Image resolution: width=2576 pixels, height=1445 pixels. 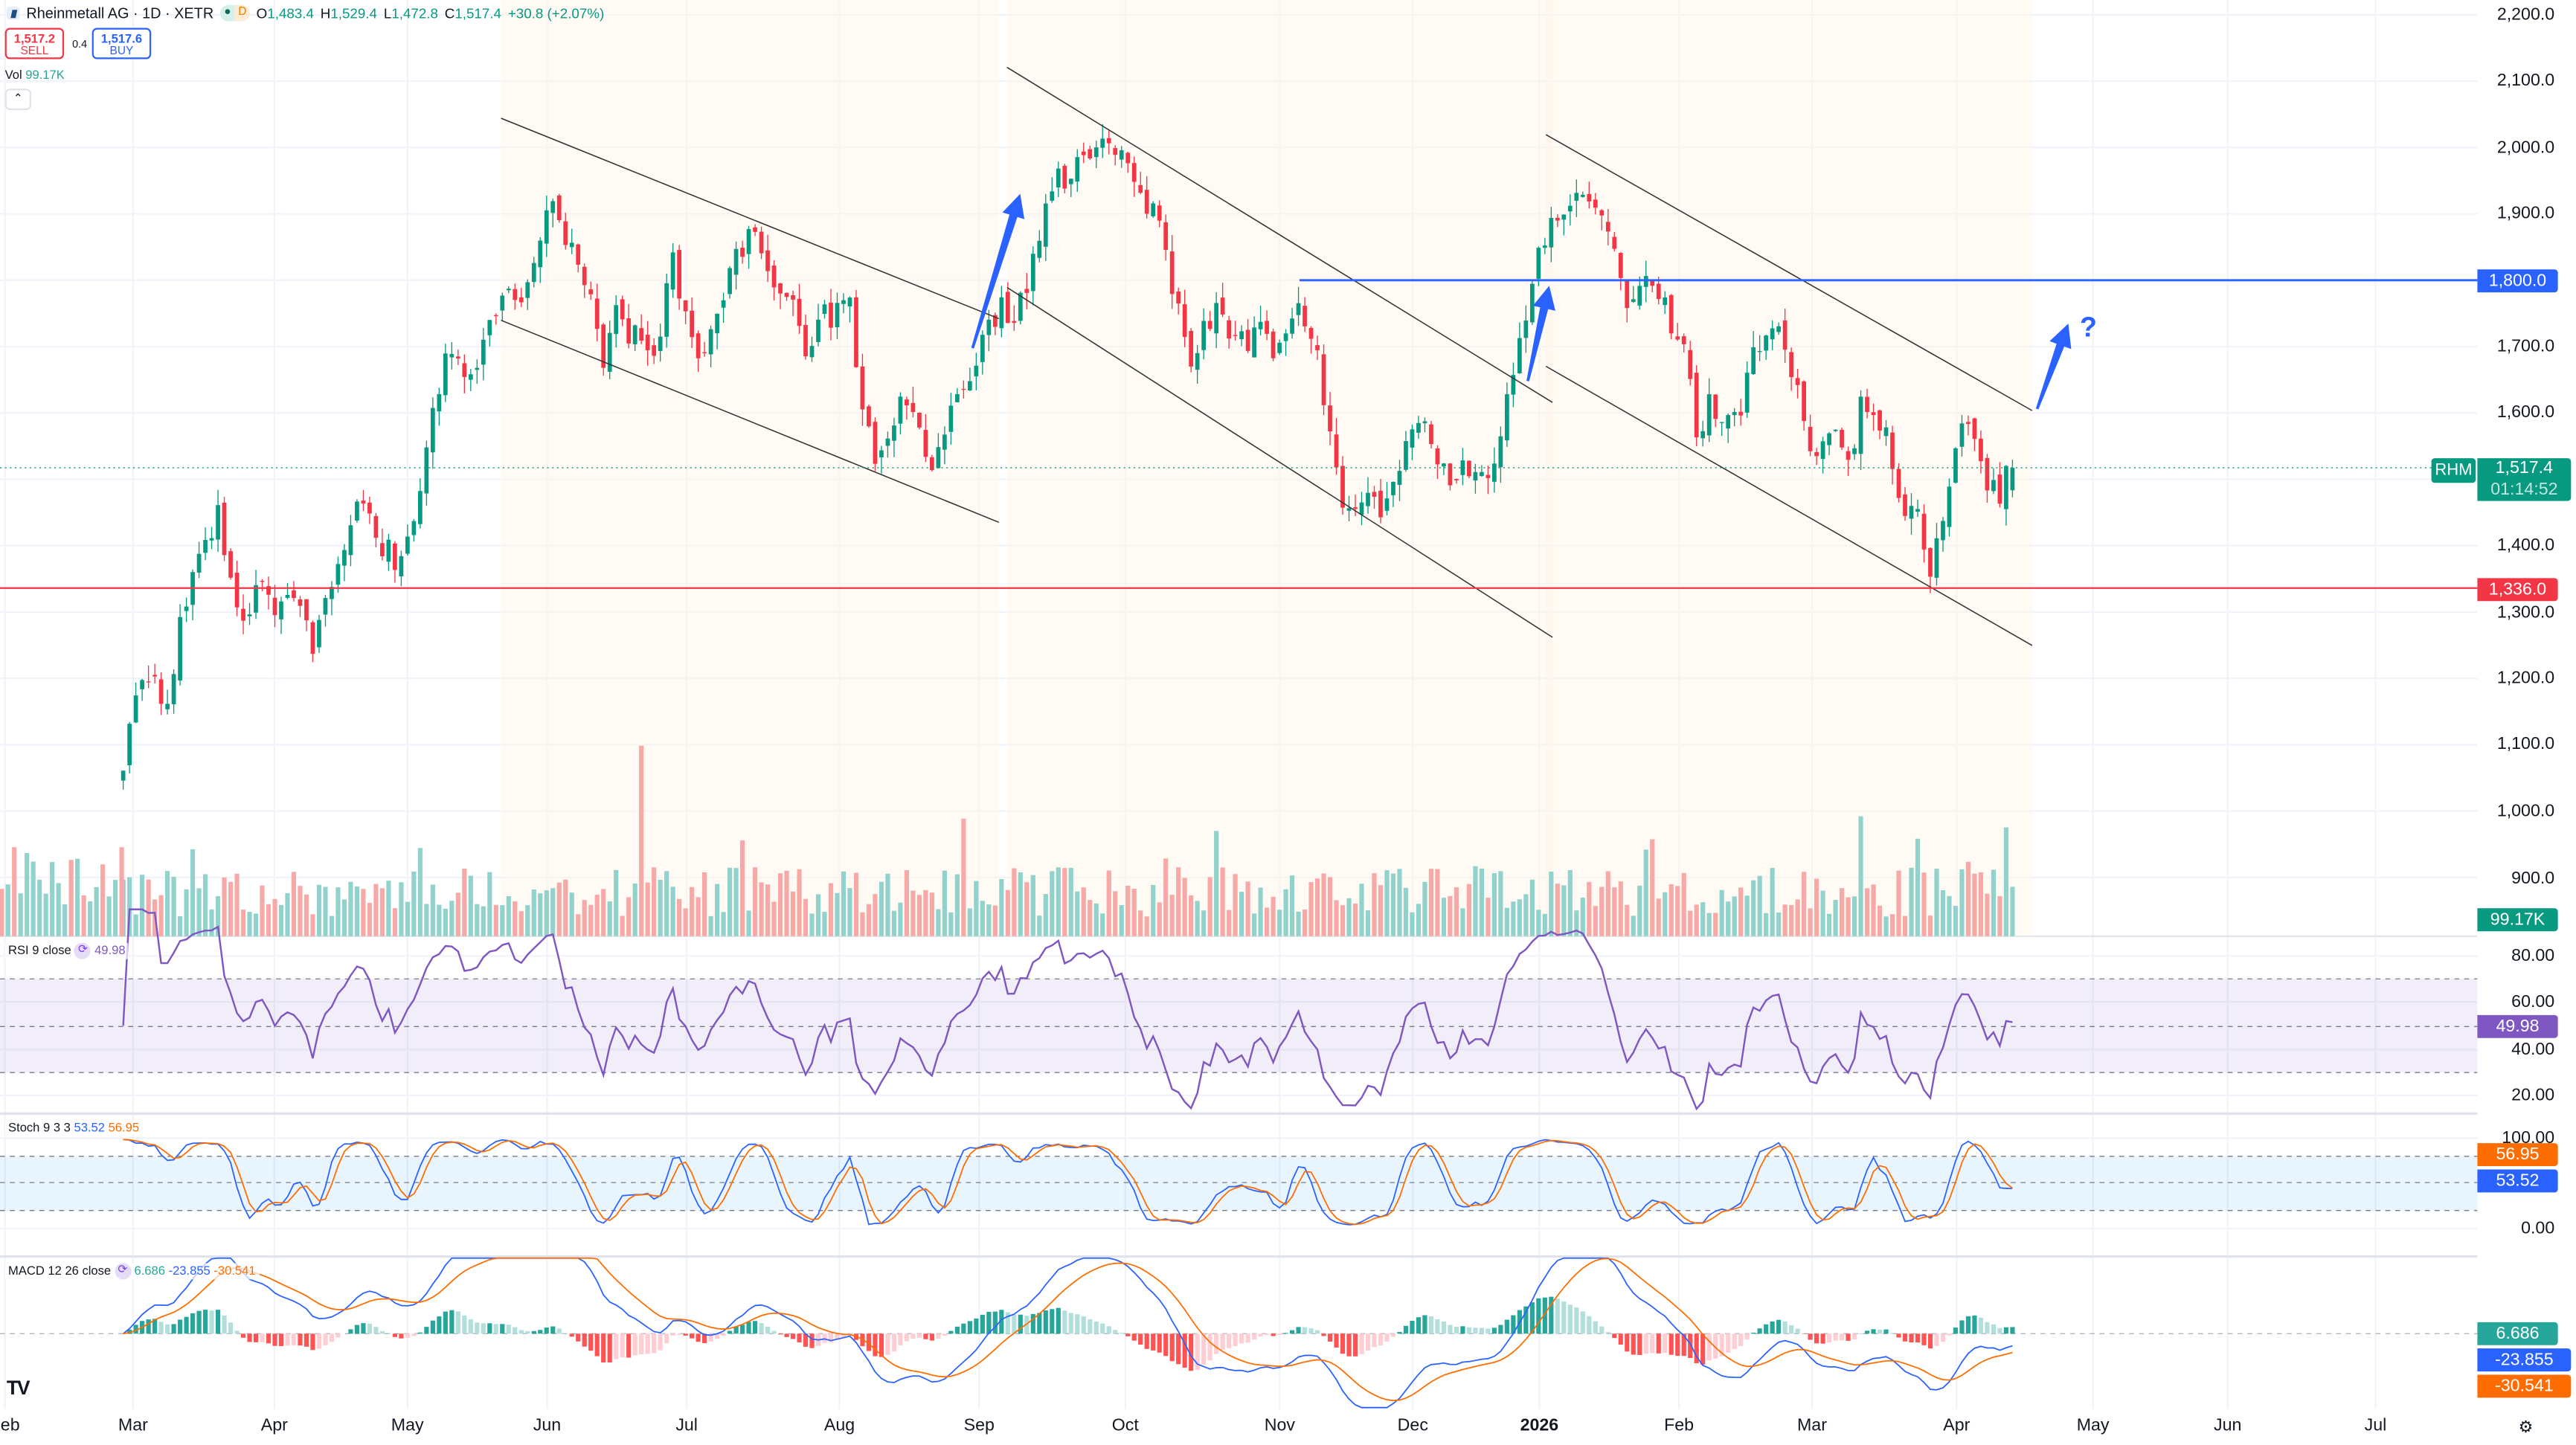 What do you see at coordinates (17, 99) in the screenshot?
I see `collapse-legend-button: ⌃` at bounding box center [17, 99].